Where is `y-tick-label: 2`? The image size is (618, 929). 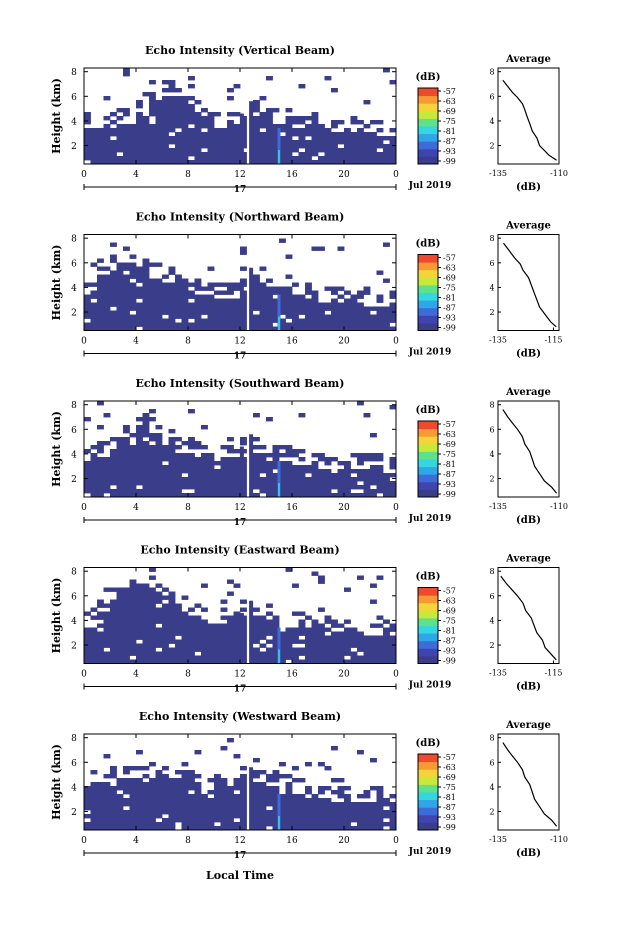 y-tick-label: 2 is located at coordinates (74, 647).